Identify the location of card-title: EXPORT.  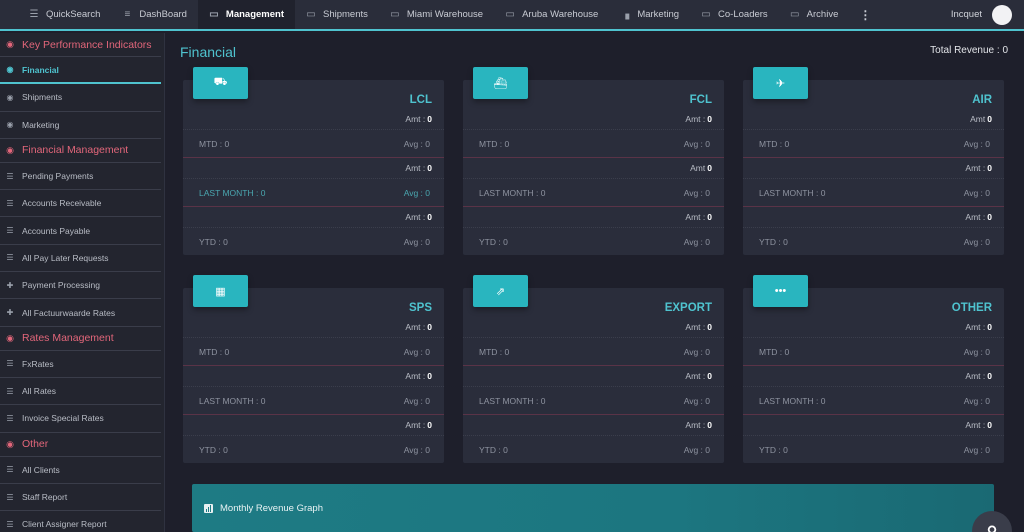
(688, 308).